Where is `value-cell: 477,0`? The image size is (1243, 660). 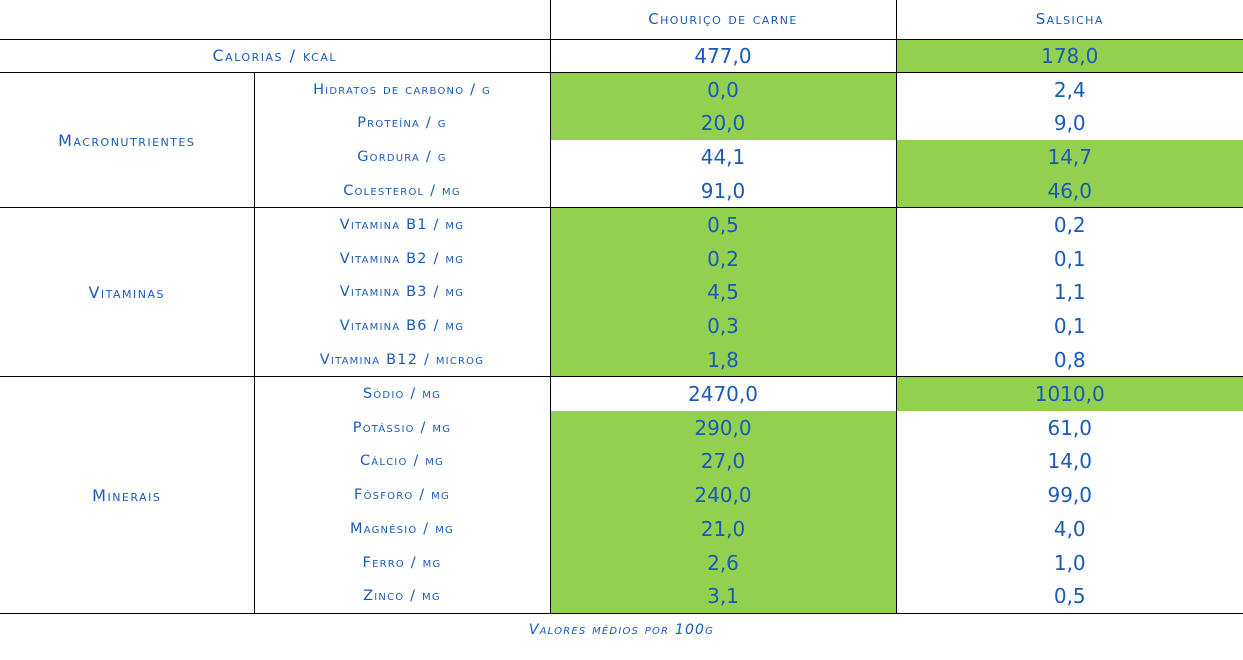 value-cell: 477,0 is located at coordinates (722, 55).